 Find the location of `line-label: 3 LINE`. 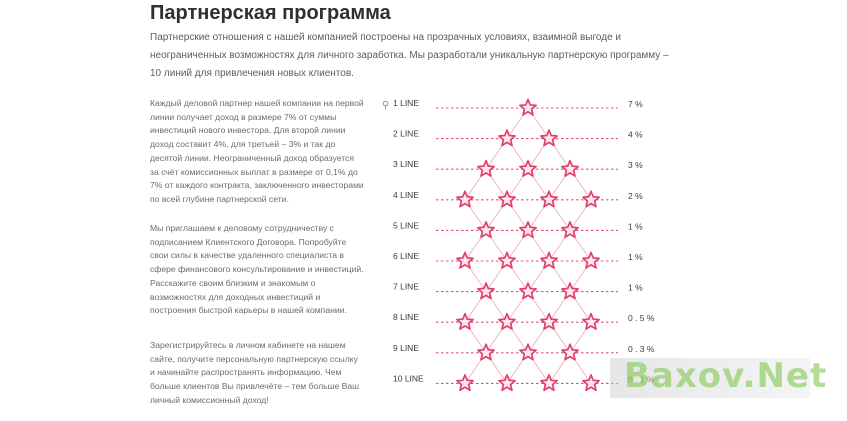

line-label: 3 LINE is located at coordinates (406, 164).